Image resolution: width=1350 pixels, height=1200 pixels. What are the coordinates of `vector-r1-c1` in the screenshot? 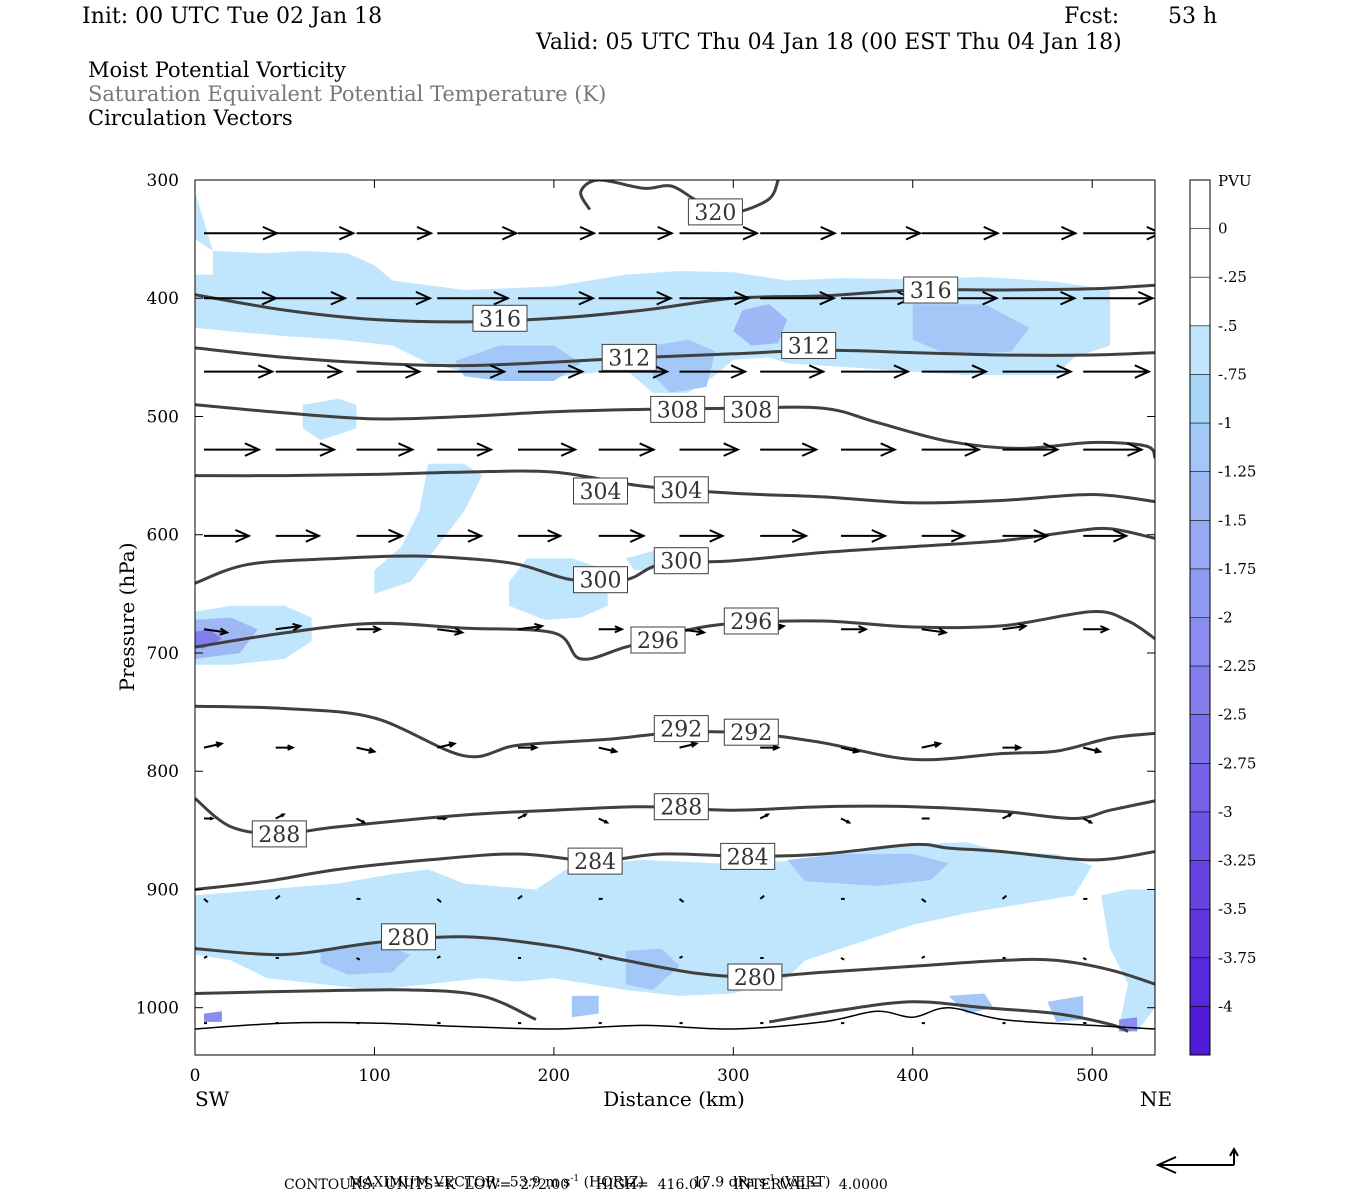 It's located at (311, 298).